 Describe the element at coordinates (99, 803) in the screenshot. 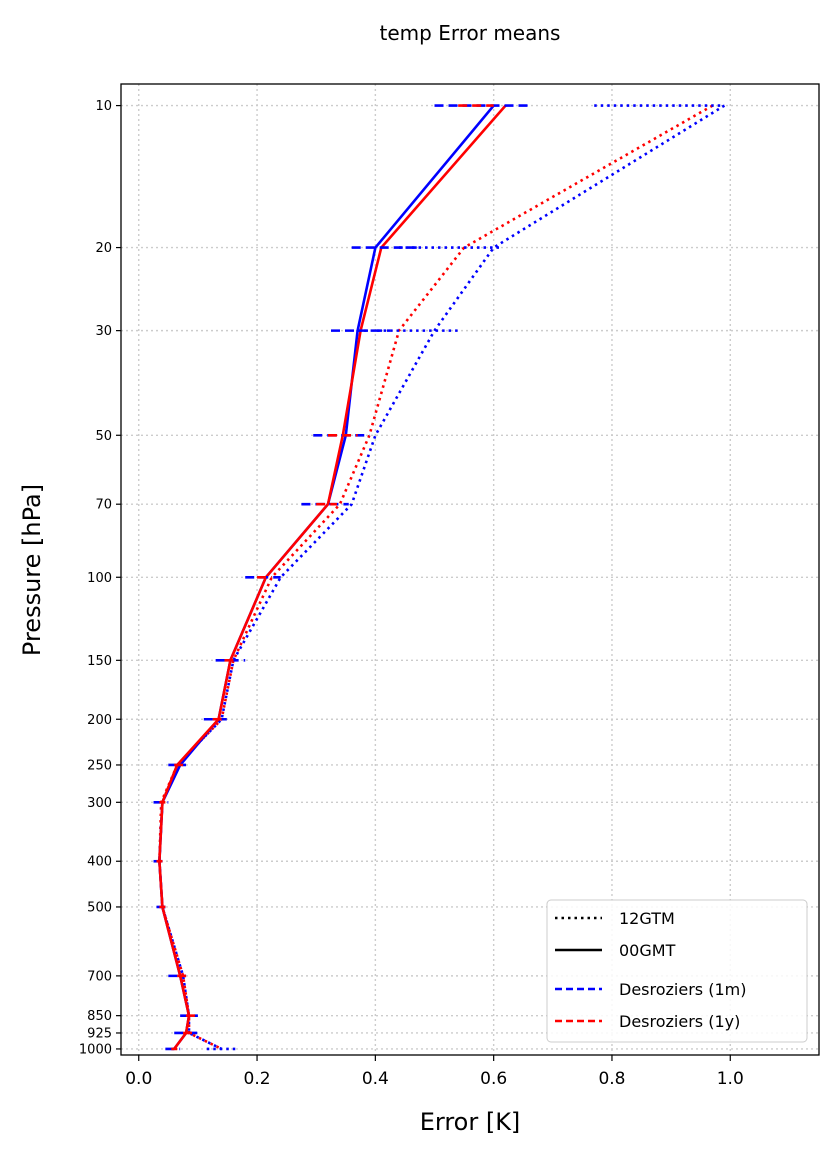

I see `y-tick-label: 300` at that location.